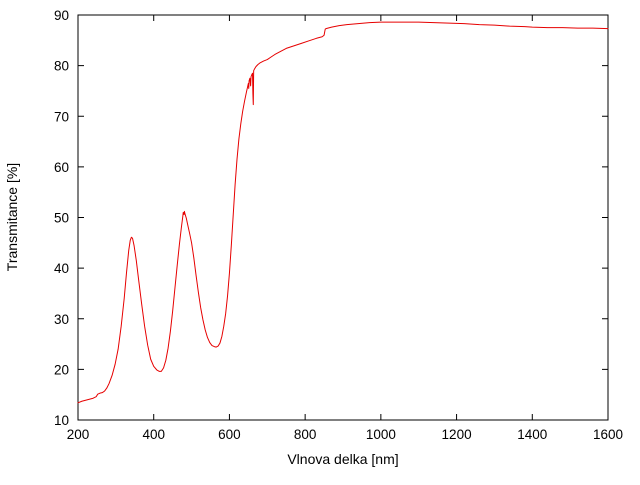 Image resolution: width=640 pixels, height=485 pixels. Describe the element at coordinates (153, 434) in the screenshot. I see `x-tick-label: 400` at that location.